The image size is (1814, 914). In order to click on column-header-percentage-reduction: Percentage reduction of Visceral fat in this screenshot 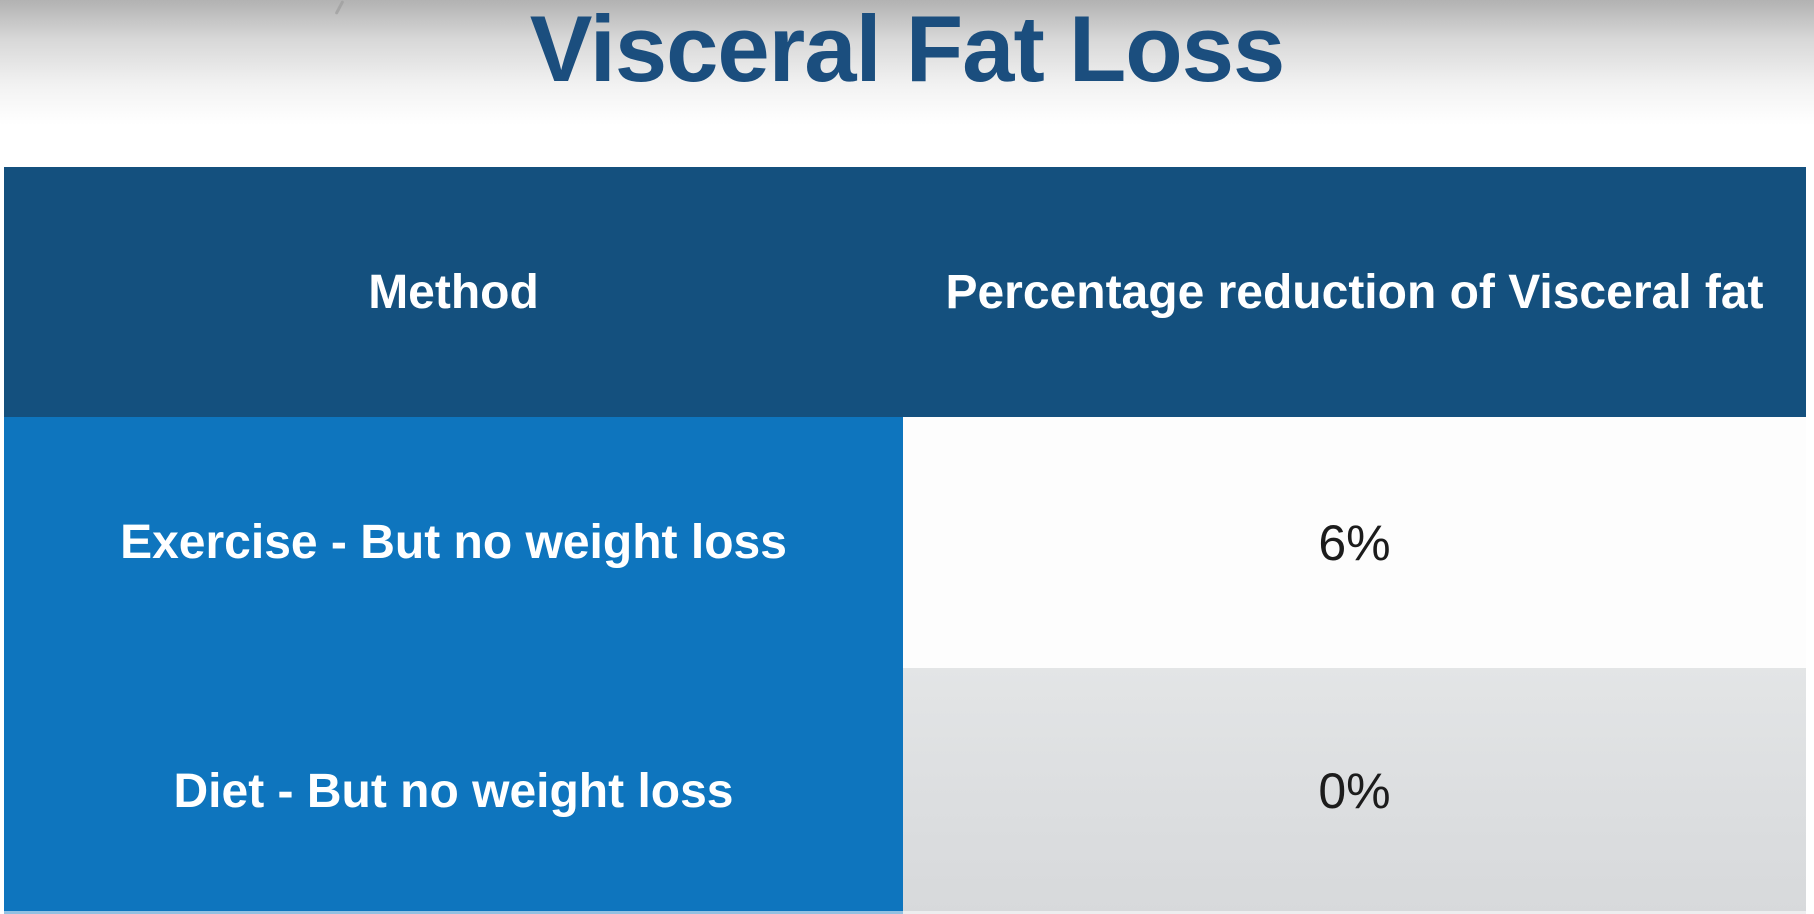, I will do `click(1354, 292)`.